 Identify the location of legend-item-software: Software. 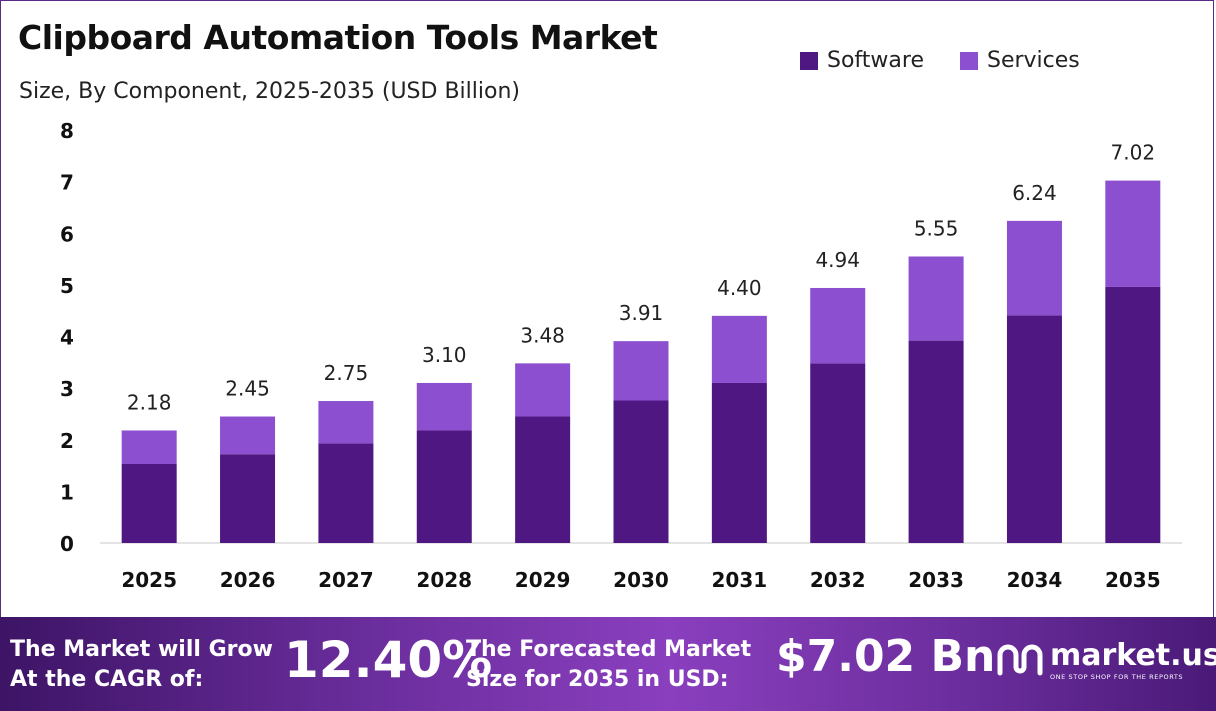
(862, 60).